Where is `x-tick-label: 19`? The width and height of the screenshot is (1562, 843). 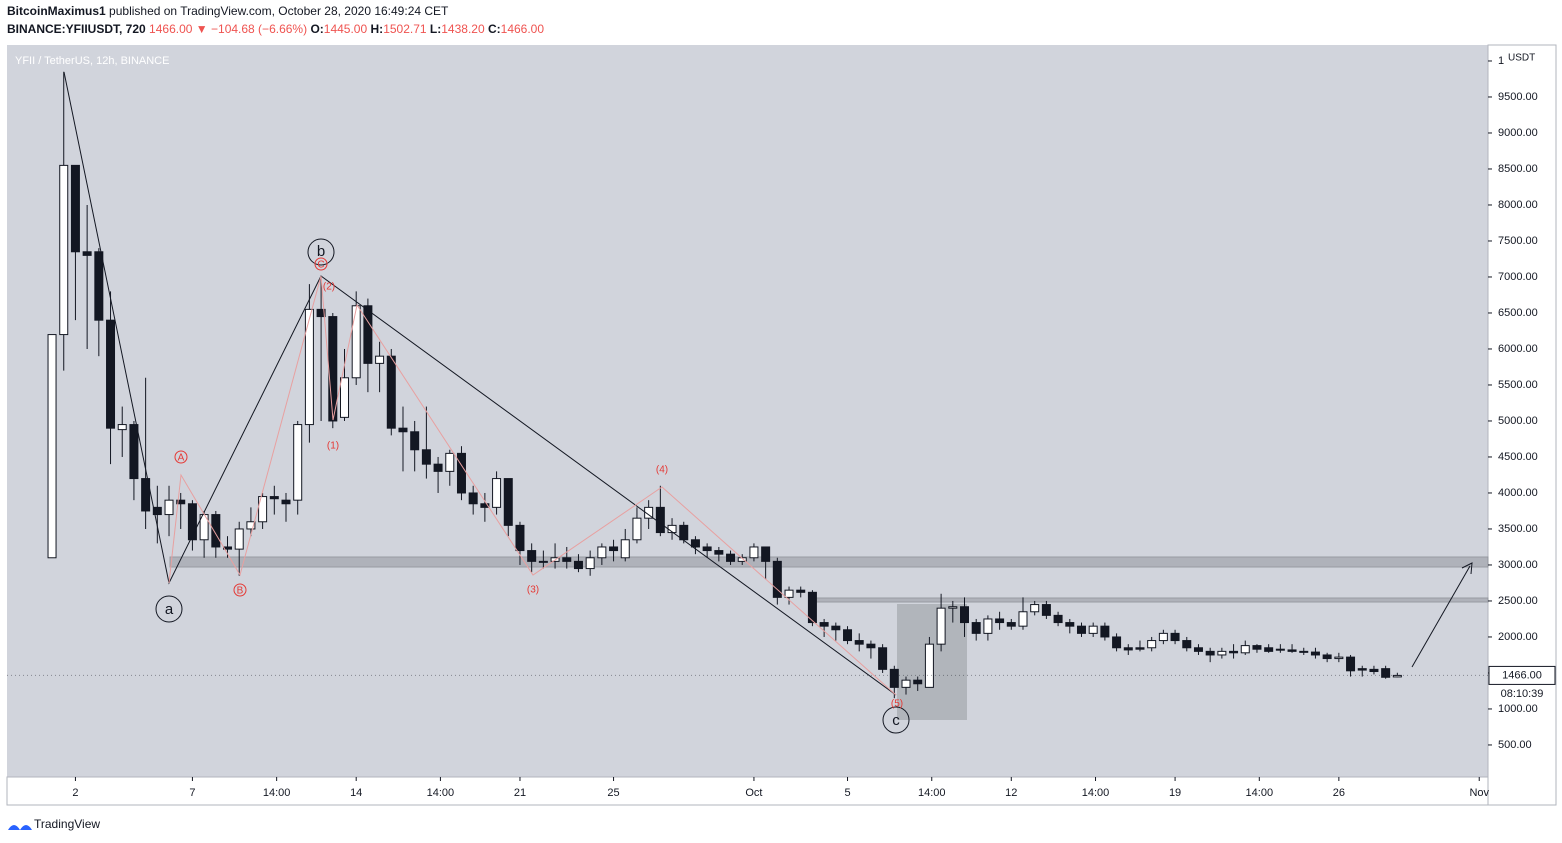
x-tick-label: 19 is located at coordinates (1175, 793).